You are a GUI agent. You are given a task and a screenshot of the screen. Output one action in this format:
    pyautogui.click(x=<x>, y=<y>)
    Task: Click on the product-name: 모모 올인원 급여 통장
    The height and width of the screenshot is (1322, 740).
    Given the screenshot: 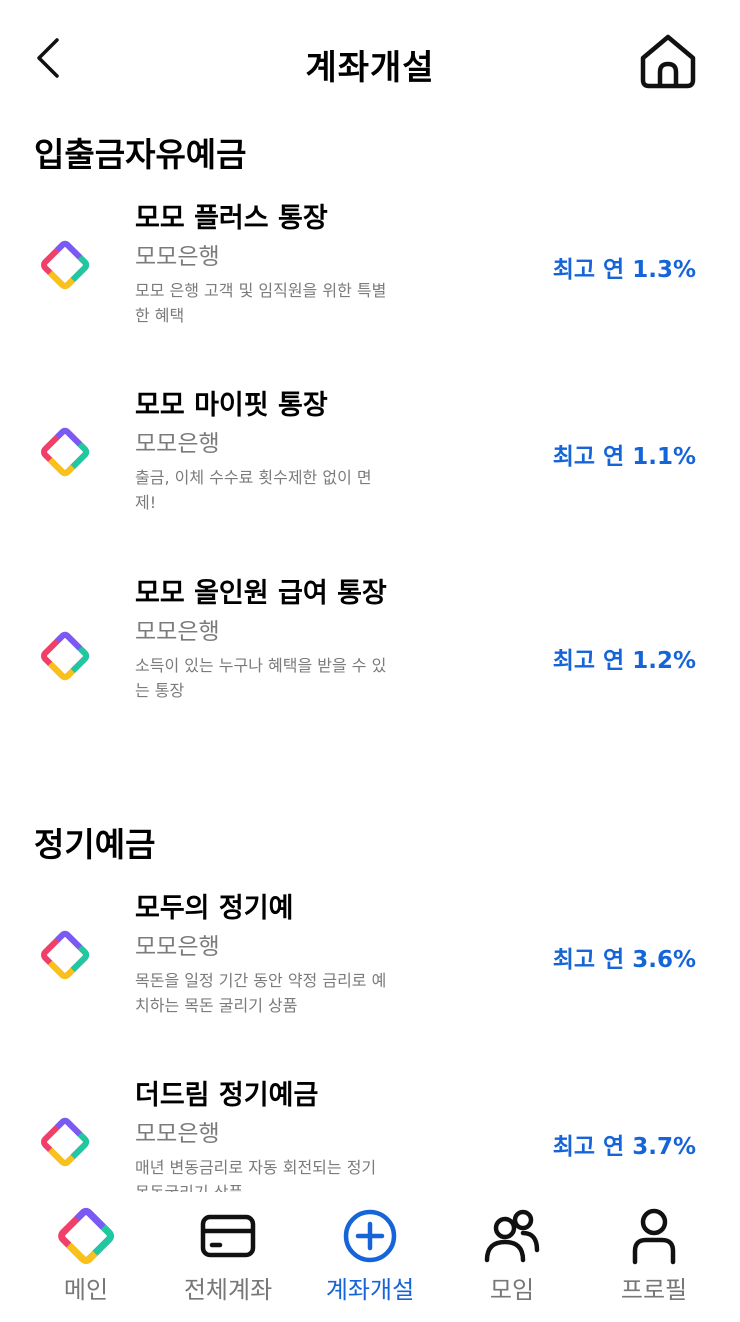 What is the action you would take?
    pyautogui.click(x=261, y=593)
    